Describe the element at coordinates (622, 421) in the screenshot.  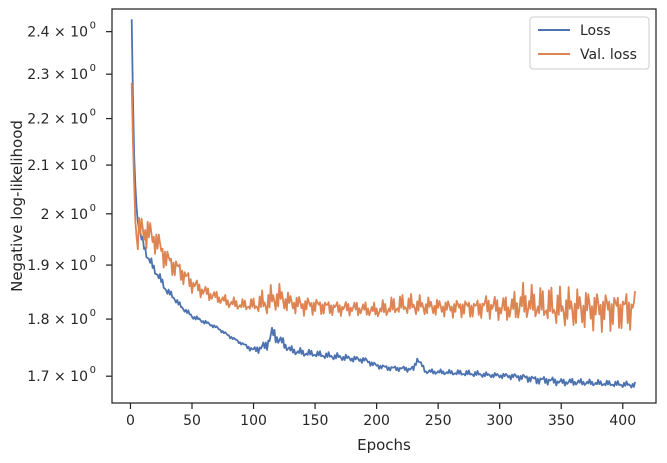
I see `x-tick-label: 400` at that location.